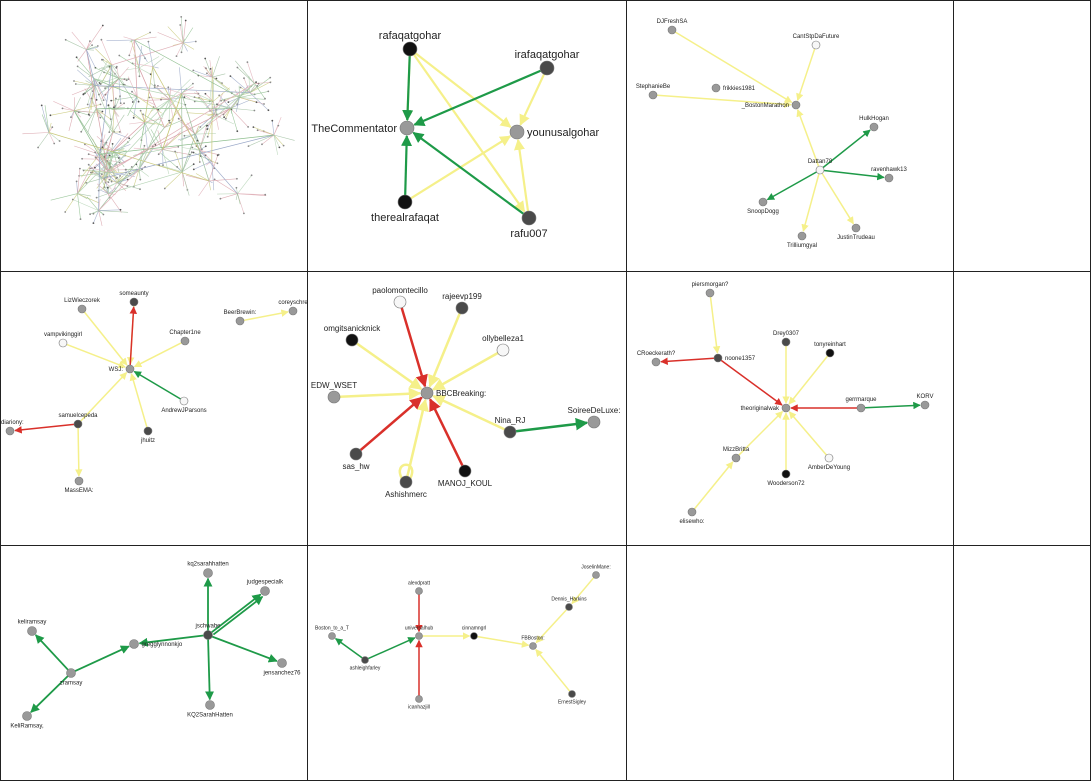  What do you see at coordinates (861, 408) in the screenshot?
I see `node-gerrmarque` at bounding box center [861, 408].